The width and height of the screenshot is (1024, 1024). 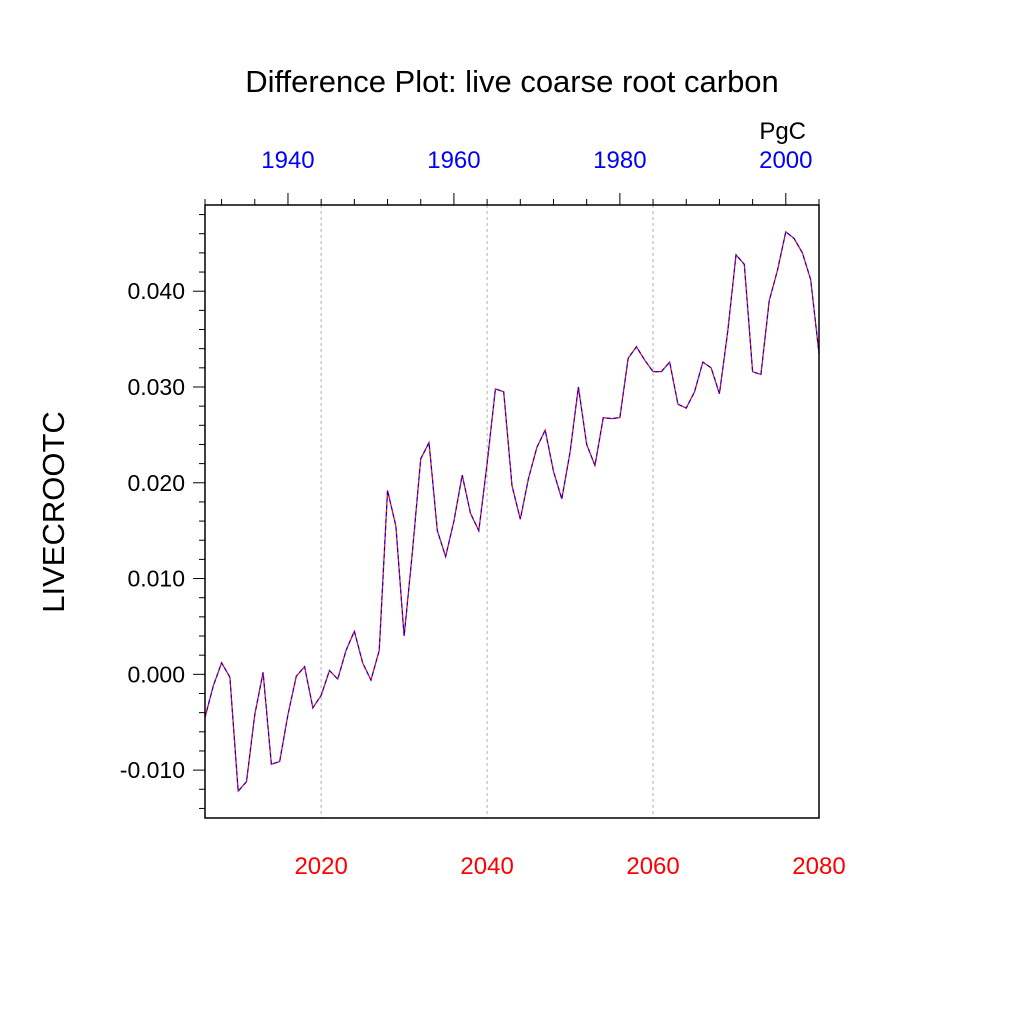 I want to click on units-label: PgC, so click(x=782, y=131).